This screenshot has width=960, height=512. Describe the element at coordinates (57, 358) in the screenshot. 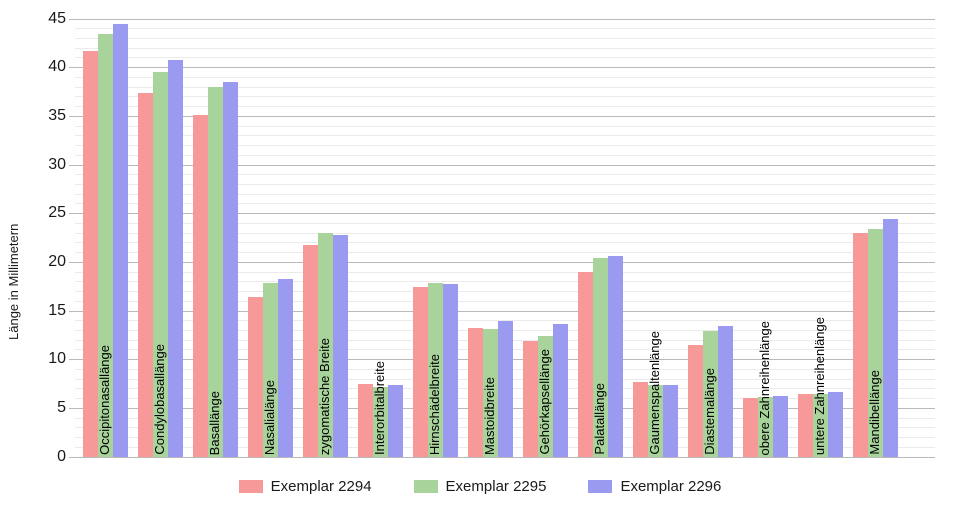

I see `y-tick-label: 10` at that location.